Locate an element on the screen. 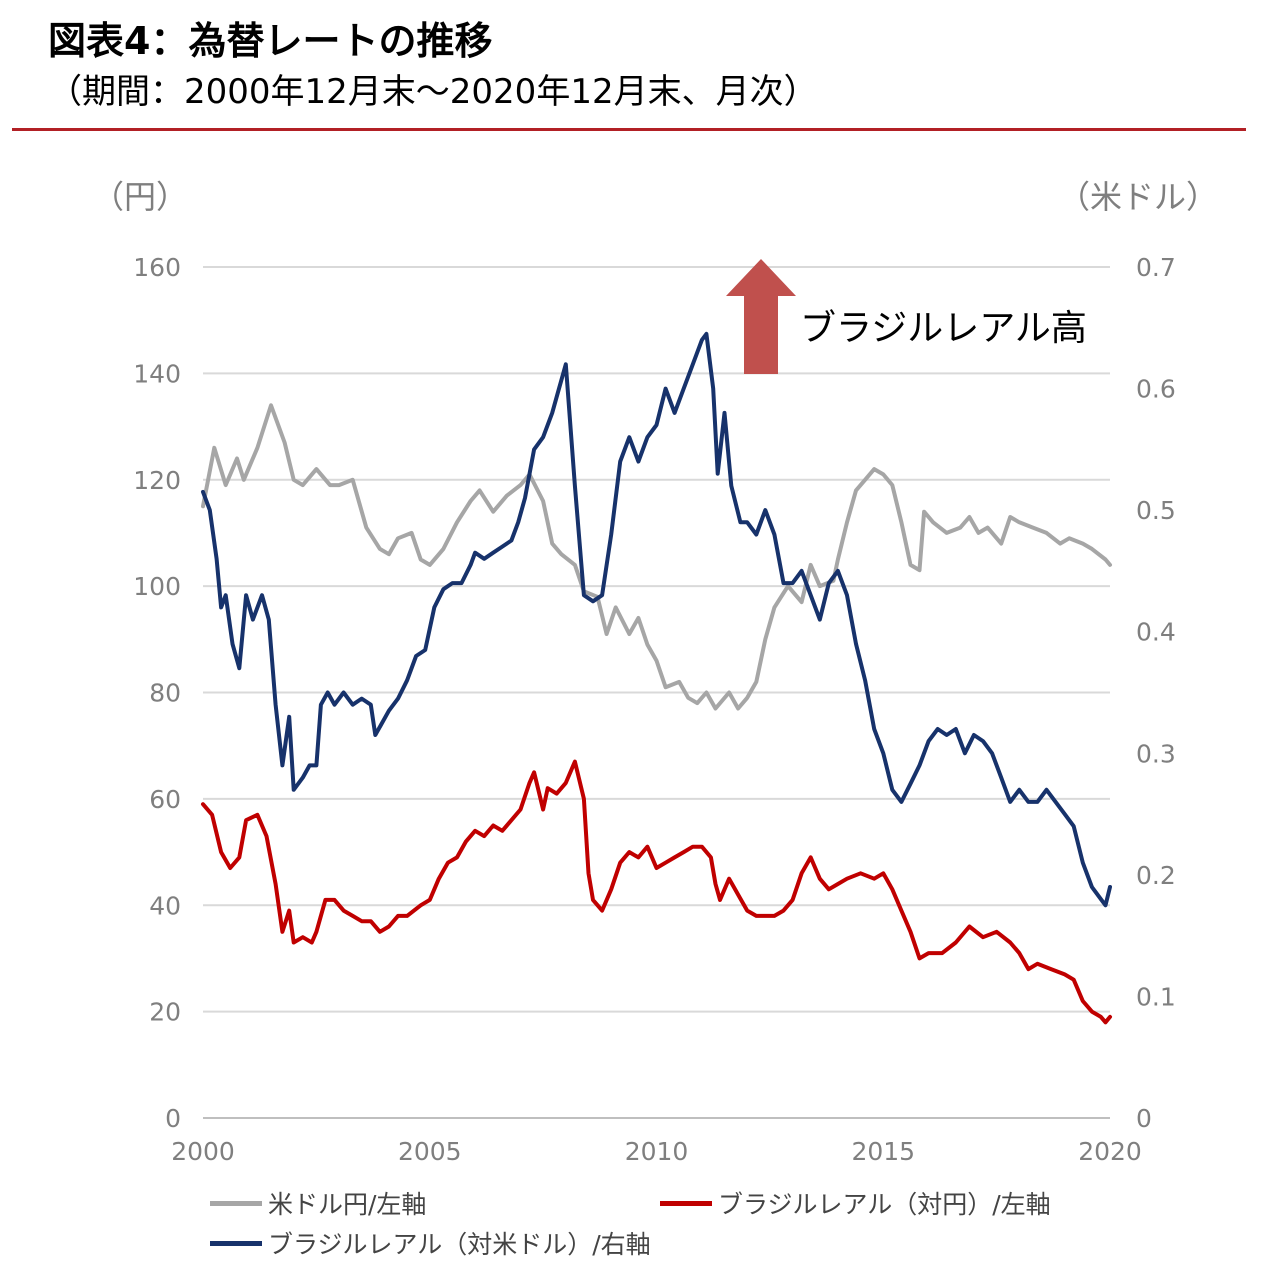 Image resolution: width=1278 pixels, height=1280 pixels. left-axis-tick-label: 80 is located at coordinates (165, 693).